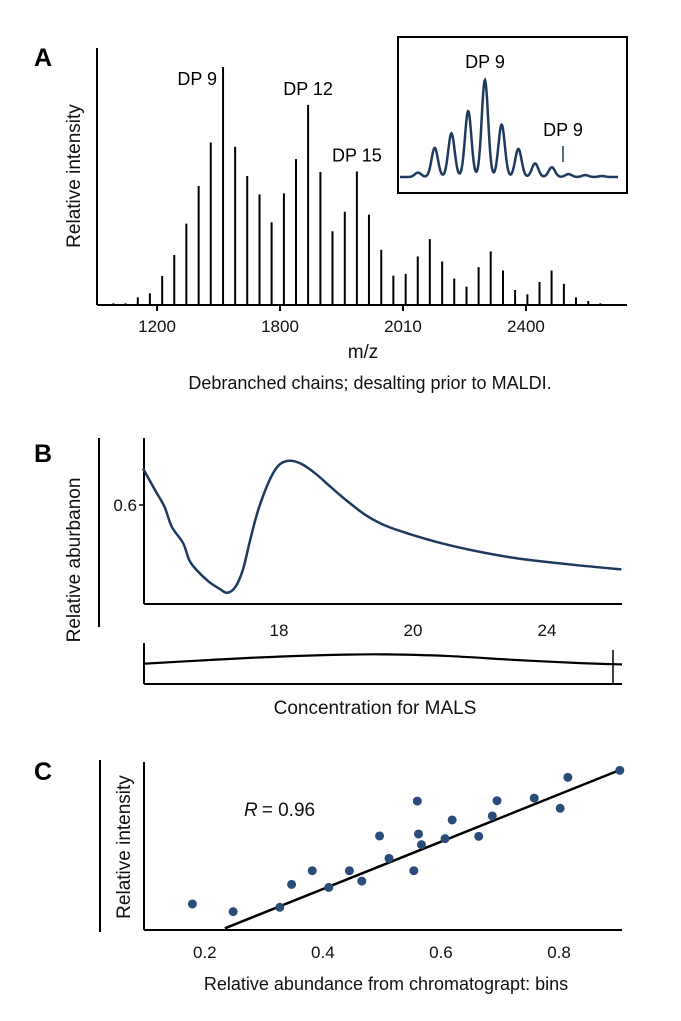 Image resolution: width=681 pixels, height=1021 pixels. Describe the element at coordinates (485, 62) in the screenshot. I see `inset-label-1: DP 9` at that location.